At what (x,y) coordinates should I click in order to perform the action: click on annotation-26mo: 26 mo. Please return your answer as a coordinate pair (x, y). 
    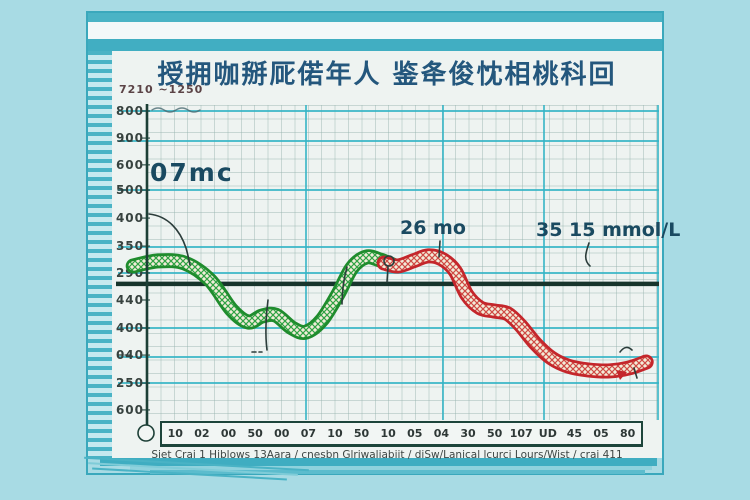
    Looking at the image, I should click on (433, 228).